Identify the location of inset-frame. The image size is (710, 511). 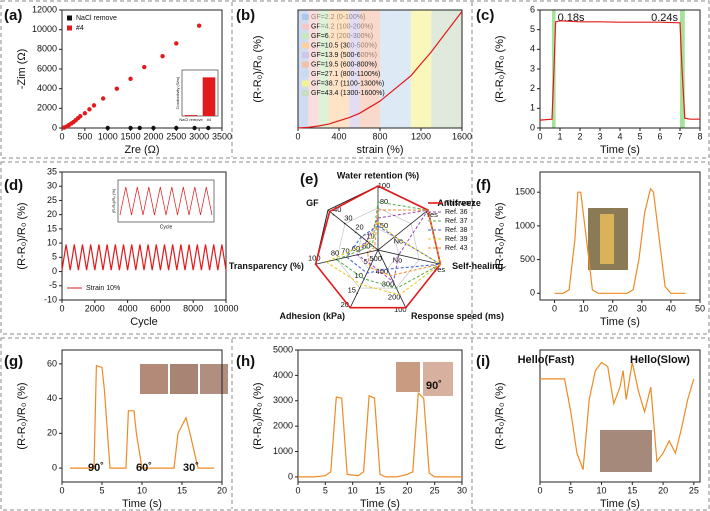
(166, 201).